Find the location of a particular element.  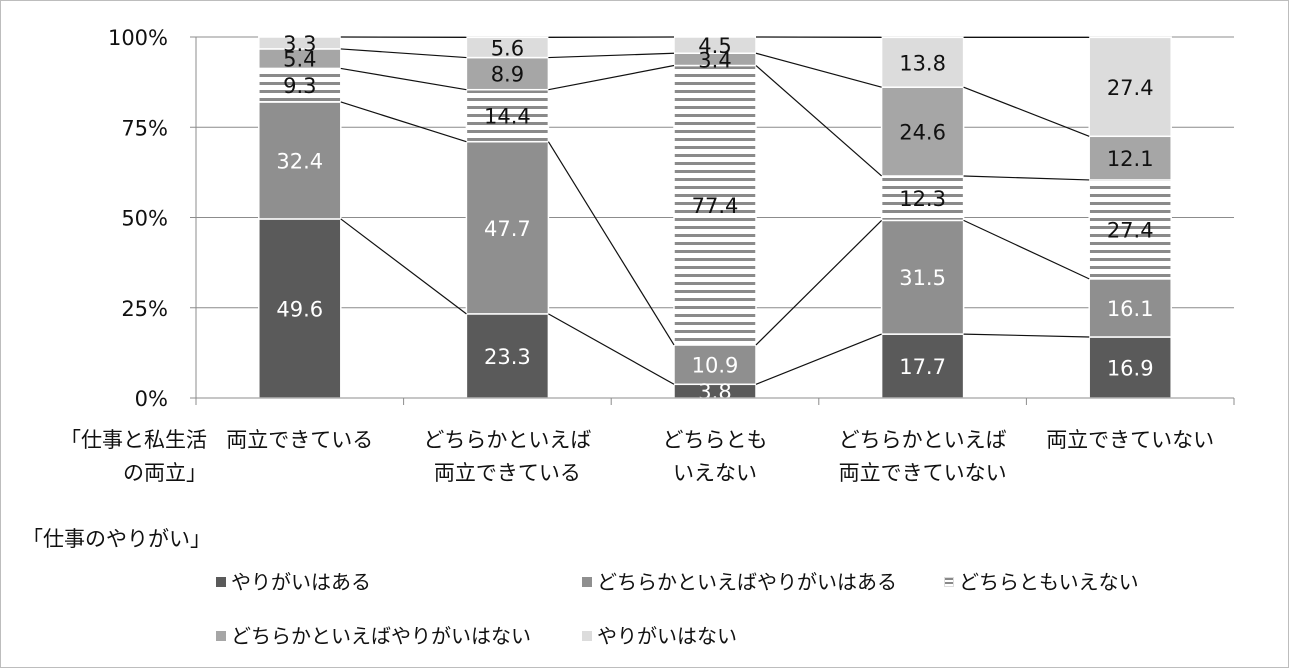

data-label: 14.4 is located at coordinates (507, 117).